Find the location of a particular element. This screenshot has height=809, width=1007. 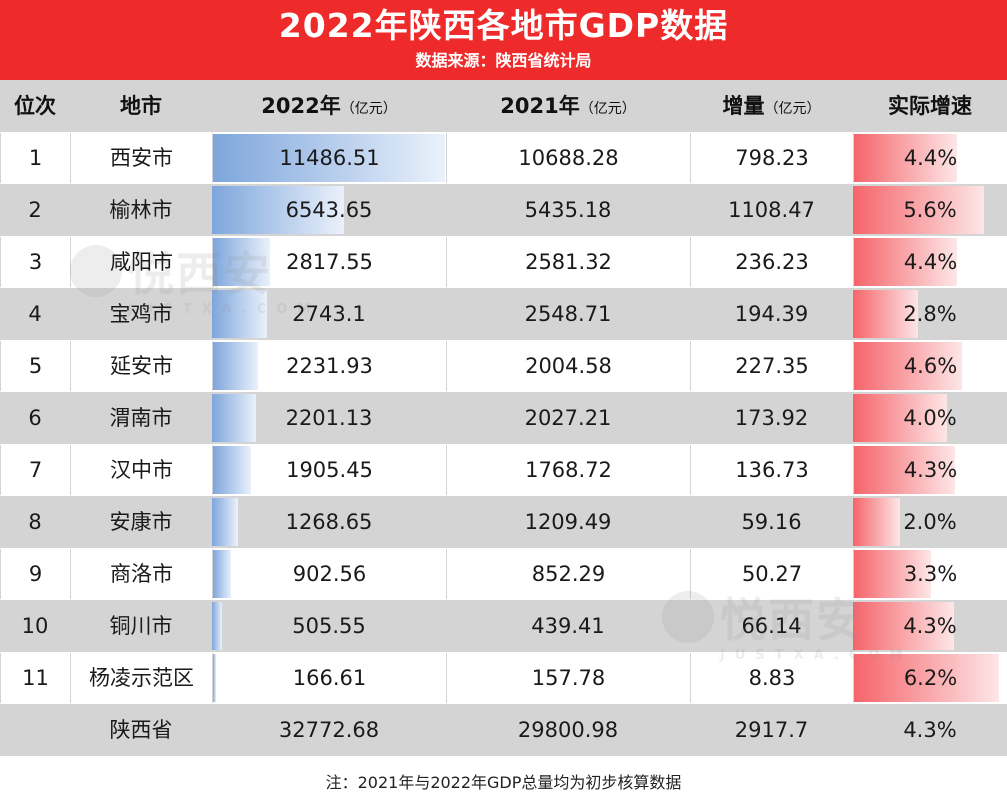

cell-gdp2022-text: 2743.1 is located at coordinates (329, 314).